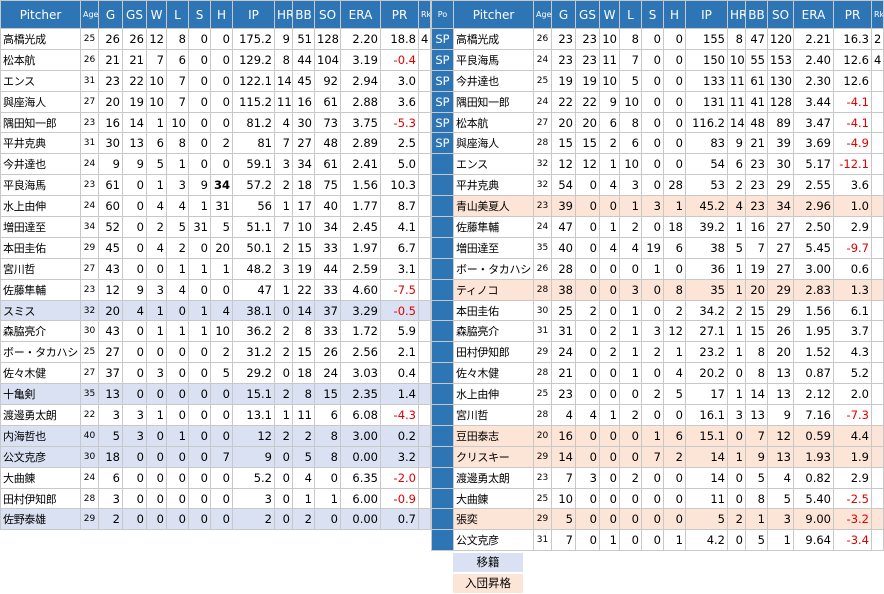 Image resolution: width=884 pixels, height=594 pixels. What do you see at coordinates (563, 331) in the screenshot?
I see `cell: 31` at bounding box center [563, 331].